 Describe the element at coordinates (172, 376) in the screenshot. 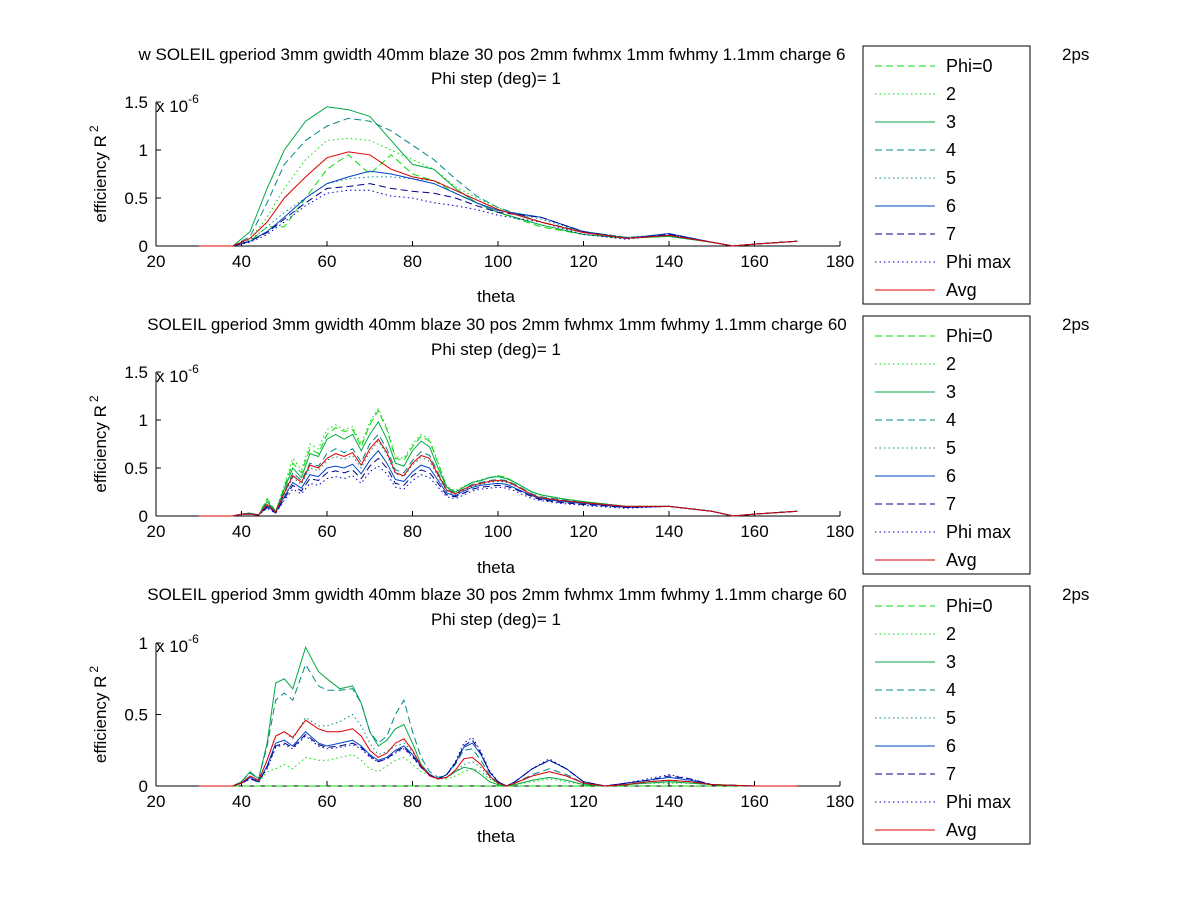

I see `y-multiplier-base: x 10` at that location.